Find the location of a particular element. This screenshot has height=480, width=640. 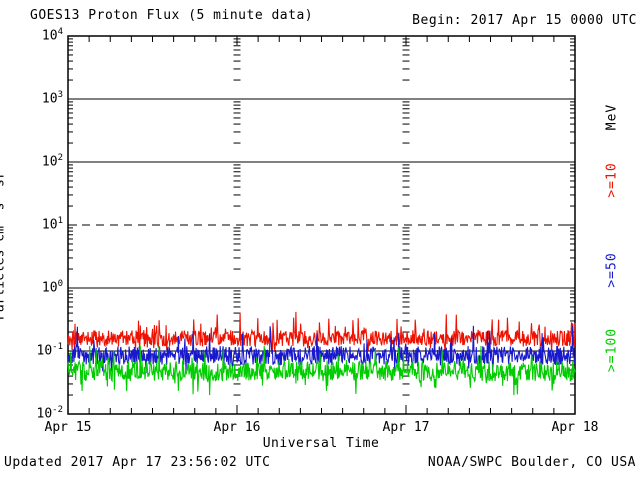

series--50-mev is located at coordinates (321, 349).